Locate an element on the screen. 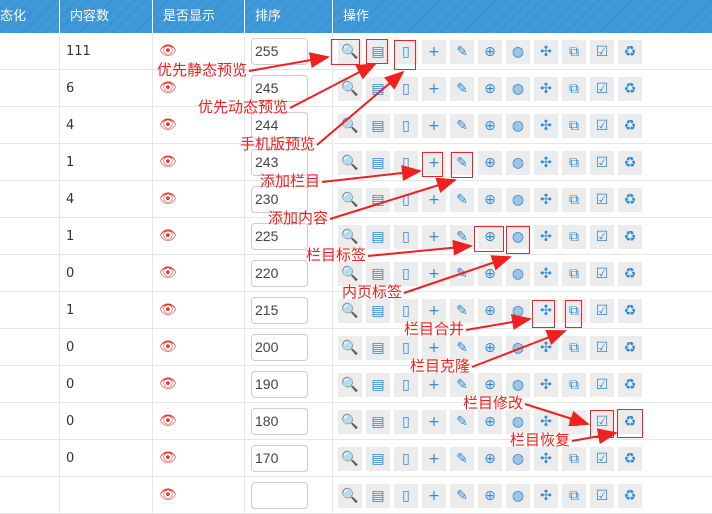 This screenshot has width=712, height=514. sort-input: 220 is located at coordinates (279, 273).